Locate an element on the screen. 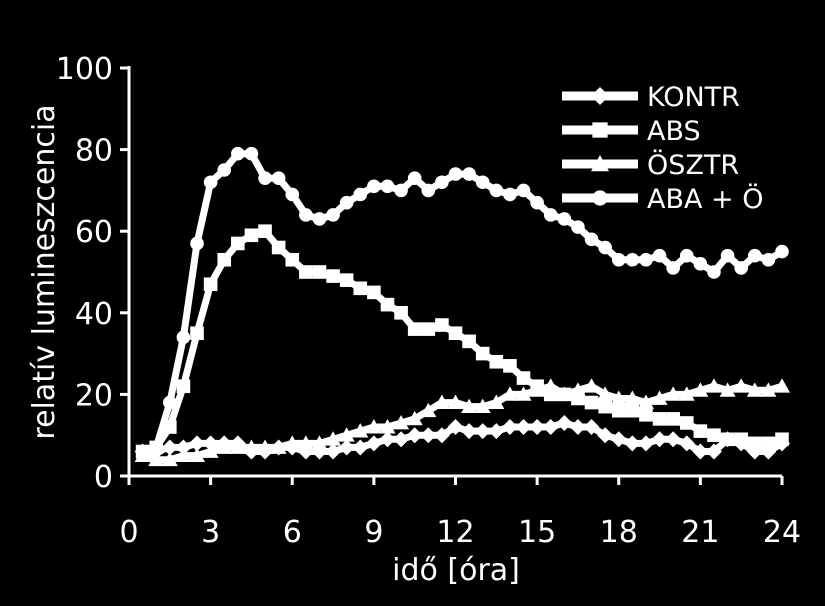  x-axis-label: idő [óra] is located at coordinates (456, 570).